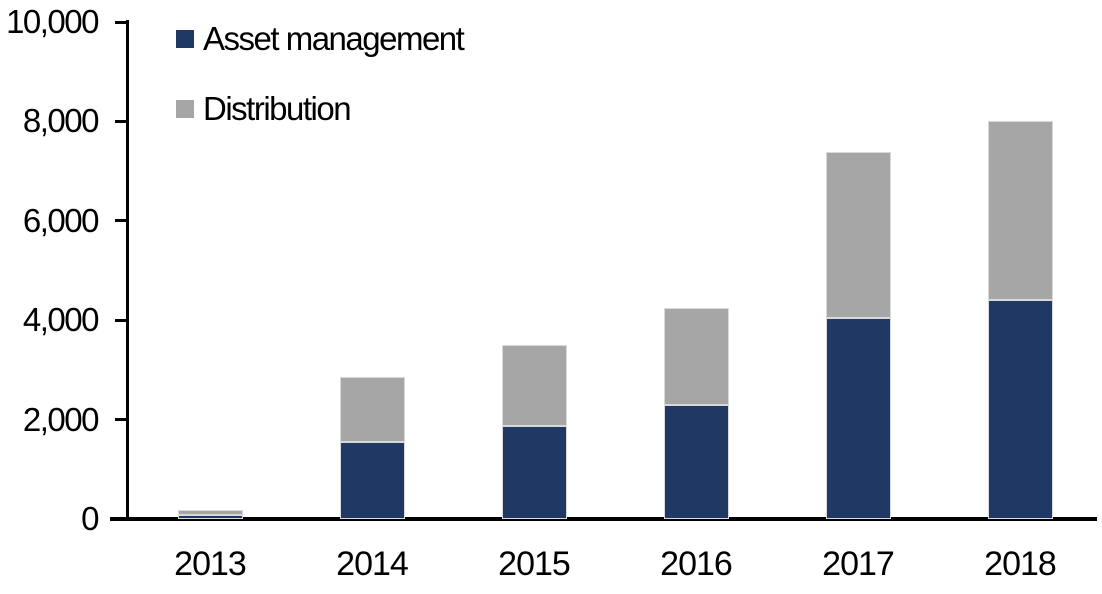 The height and width of the screenshot is (594, 1102). What do you see at coordinates (858, 235) in the screenshot?
I see `bar-segment-distribution-2017` at bounding box center [858, 235].